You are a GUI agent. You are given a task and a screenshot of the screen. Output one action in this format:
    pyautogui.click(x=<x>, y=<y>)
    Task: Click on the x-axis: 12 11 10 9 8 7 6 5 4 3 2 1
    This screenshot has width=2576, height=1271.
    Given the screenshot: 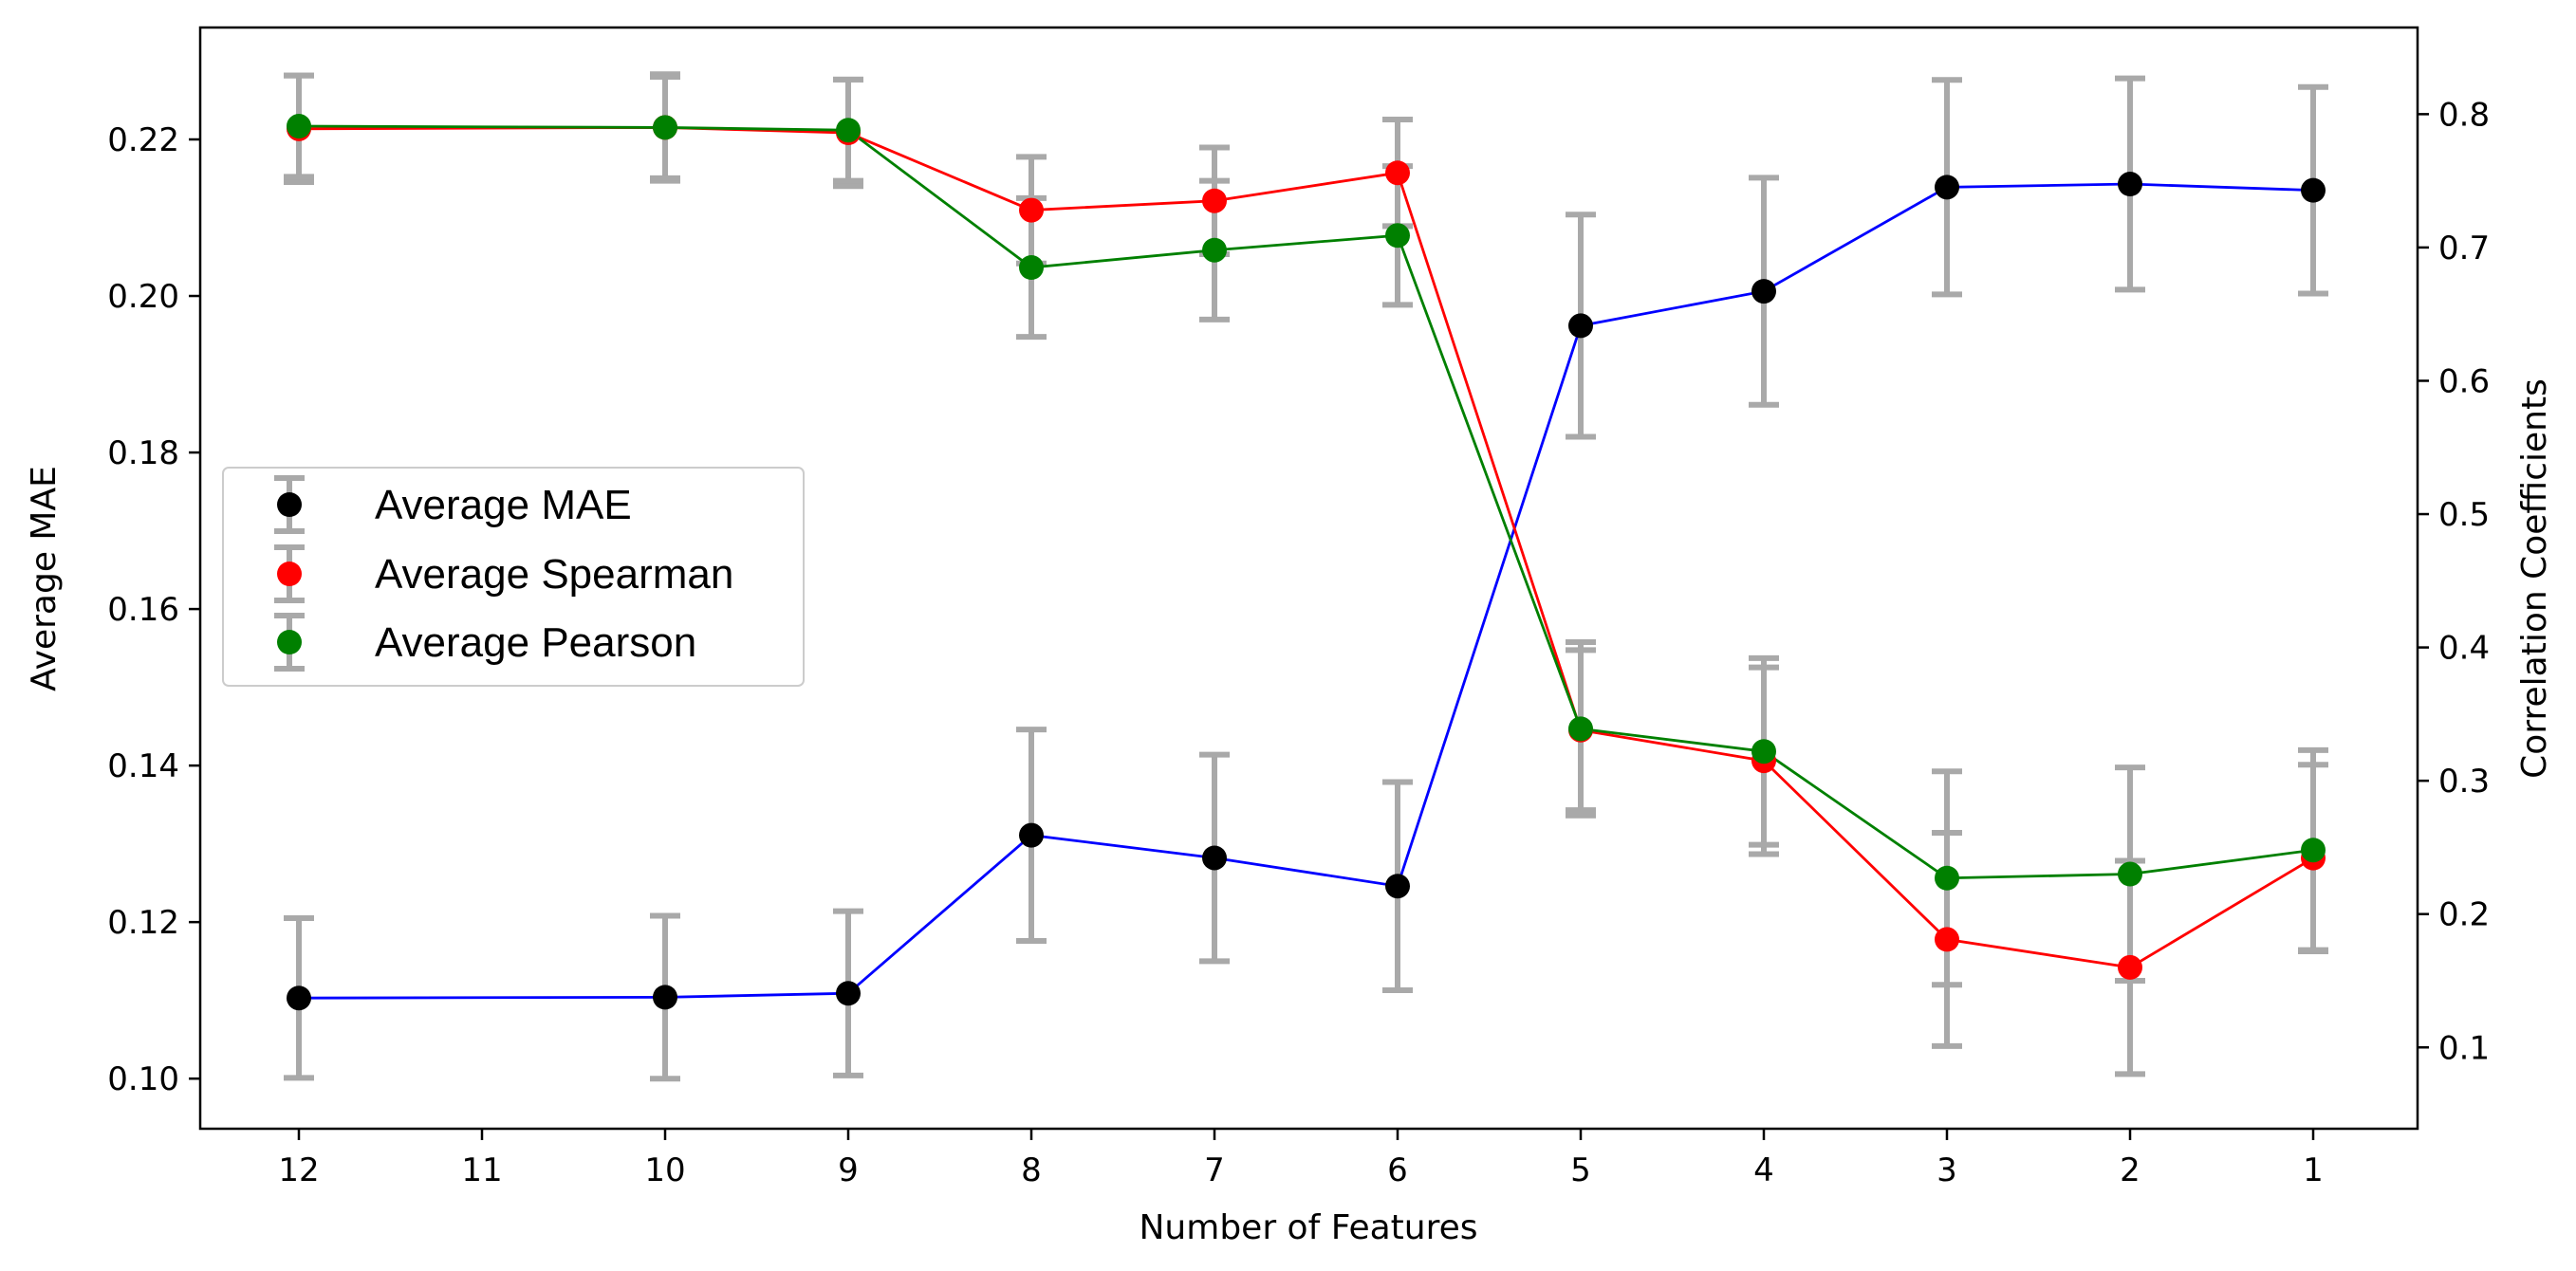 What is the action you would take?
    pyautogui.click(x=1301, y=1159)
    